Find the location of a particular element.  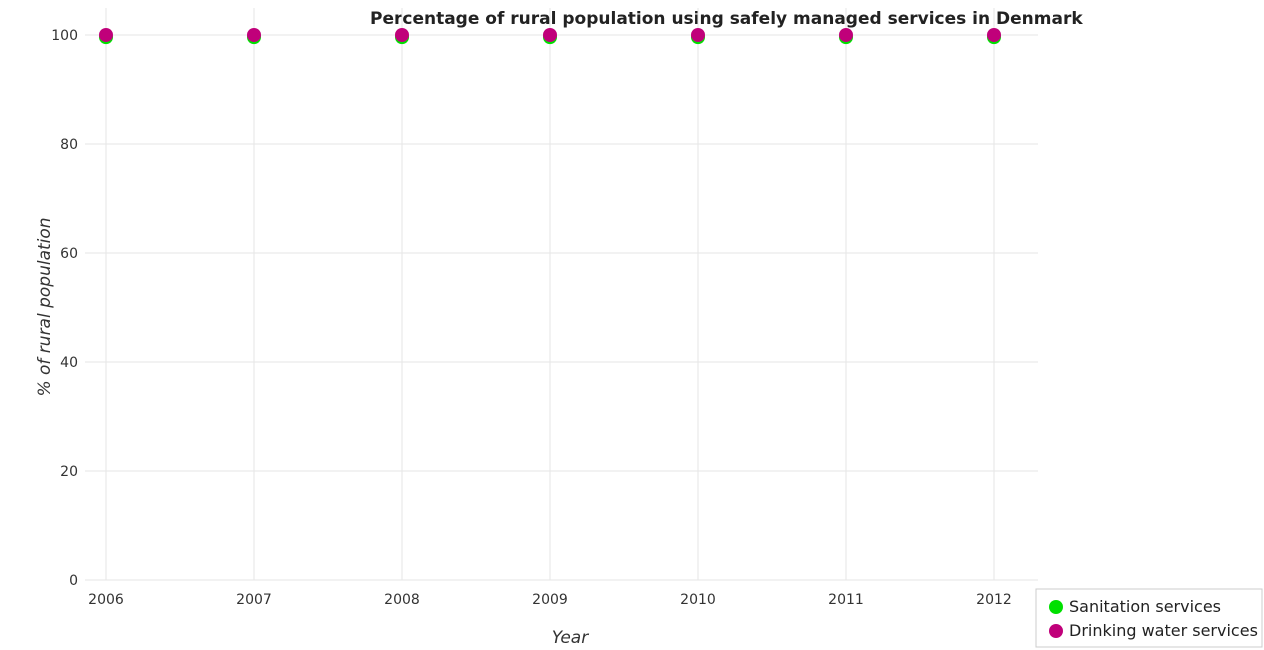

x-tick-label: 2007 is located at coordinates (254, 600).